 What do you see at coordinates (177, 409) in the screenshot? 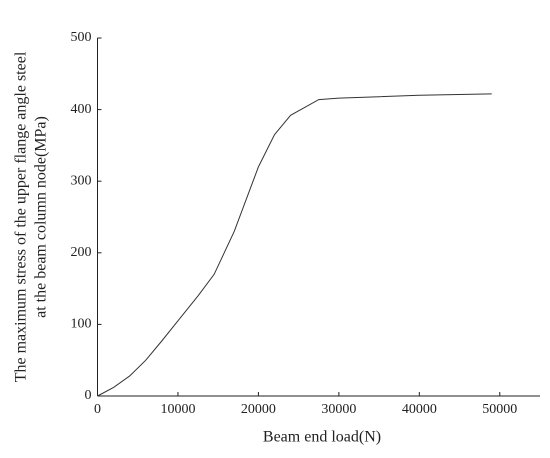
I see `x-tick-label: 10000` at bounding box center [177, 409].